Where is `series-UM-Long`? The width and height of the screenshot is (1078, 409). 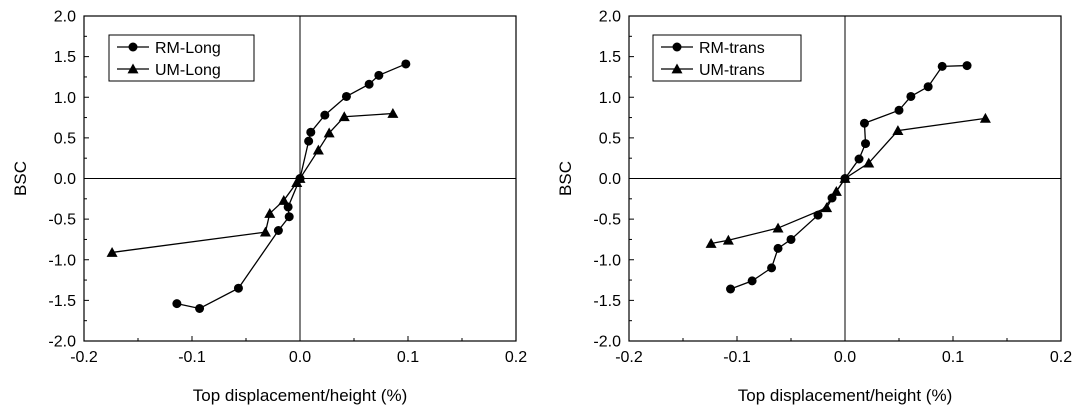
series-UM-Long is located at coordinates (252, 182).